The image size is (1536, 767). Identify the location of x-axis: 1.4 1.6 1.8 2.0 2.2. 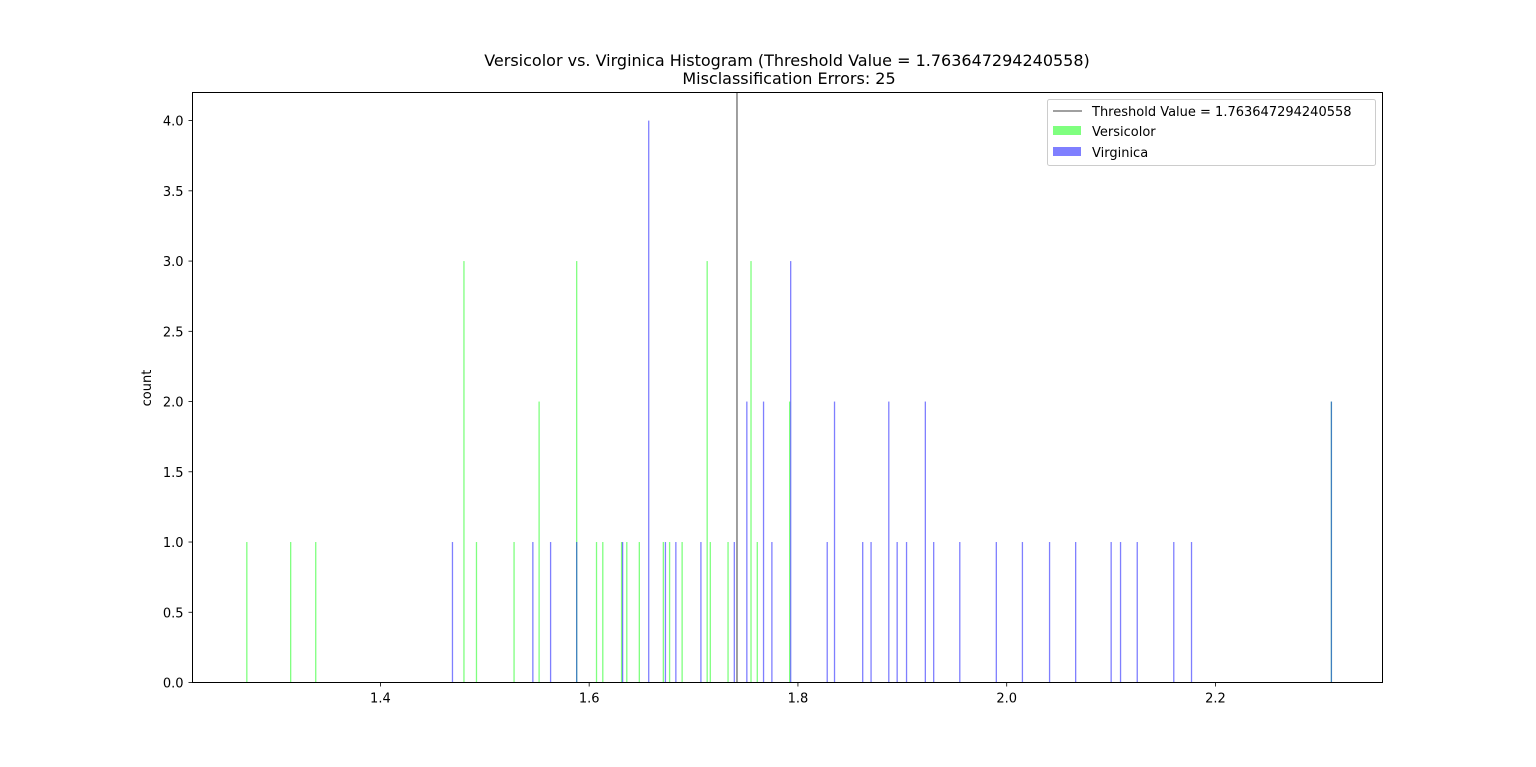
(798, 694).